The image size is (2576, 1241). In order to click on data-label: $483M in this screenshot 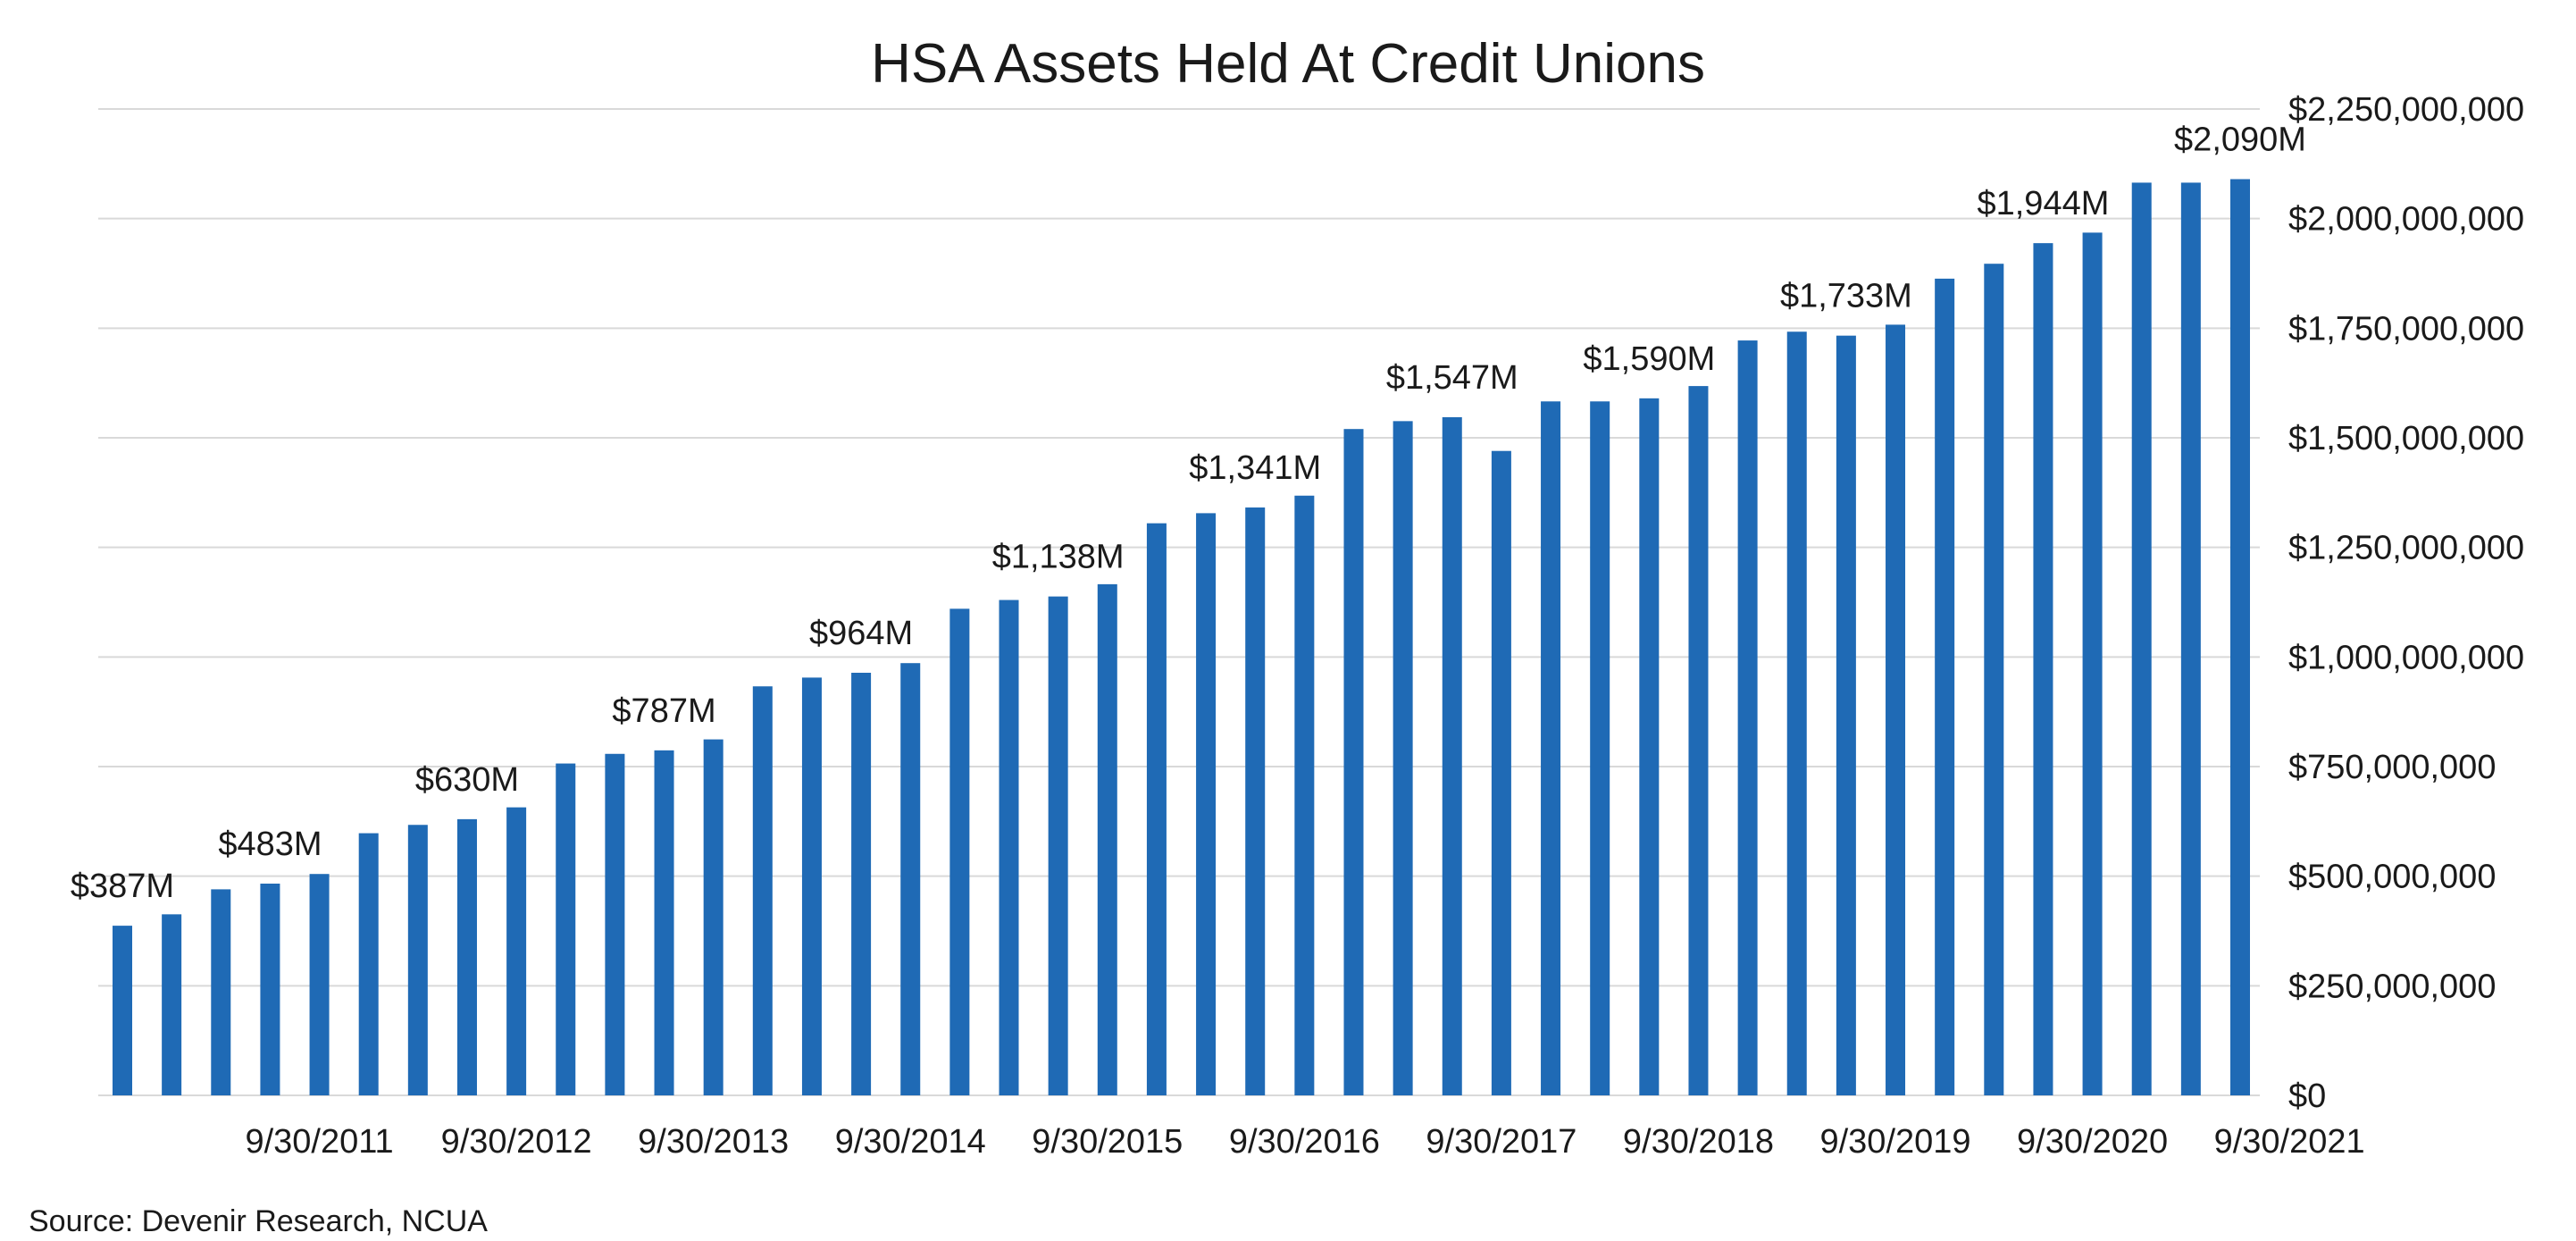, I will do `click(270, 844)`.